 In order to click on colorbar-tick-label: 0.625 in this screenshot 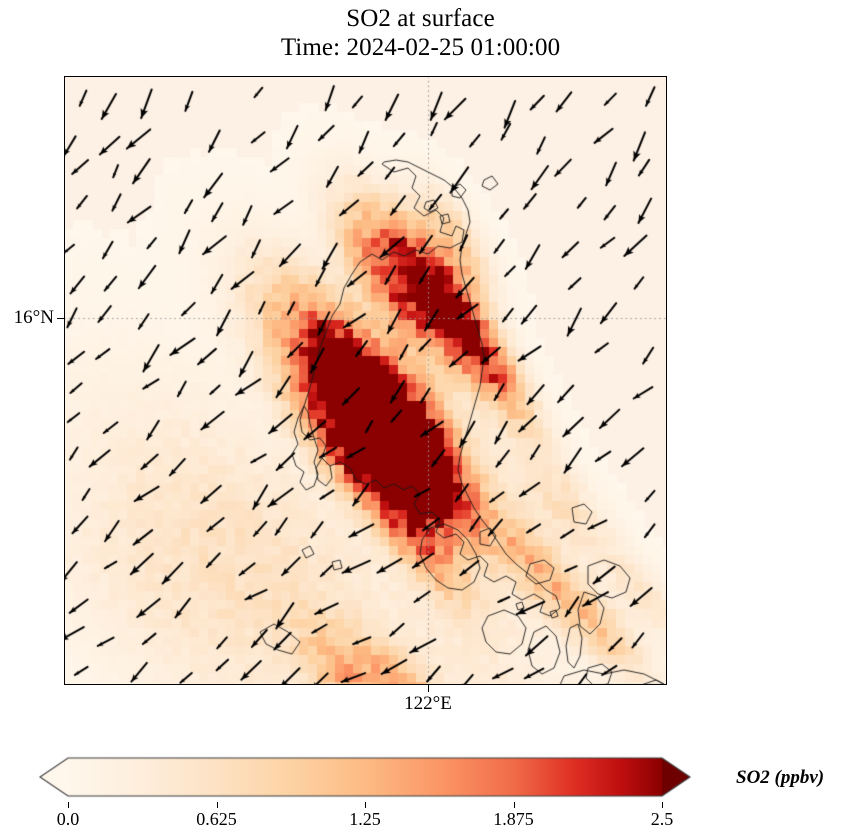, I will do `click(216, 819)`.